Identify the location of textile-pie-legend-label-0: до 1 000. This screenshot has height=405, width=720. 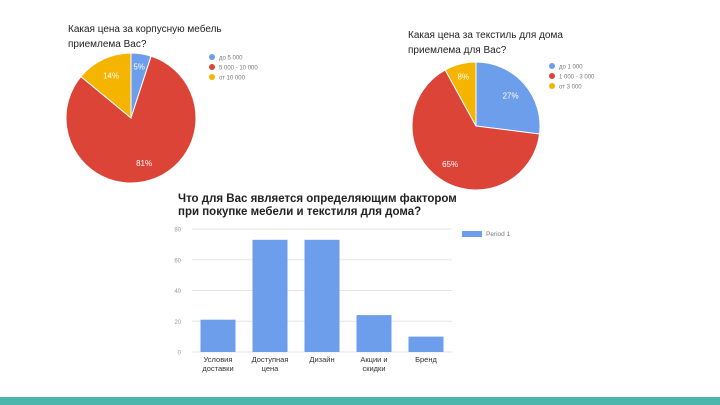
(571, 68).